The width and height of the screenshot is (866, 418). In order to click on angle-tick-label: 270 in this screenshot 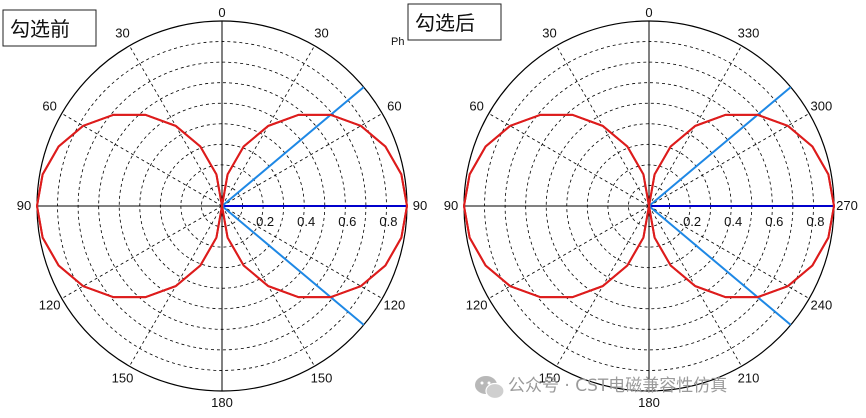, I will do `click(847, 205)`.